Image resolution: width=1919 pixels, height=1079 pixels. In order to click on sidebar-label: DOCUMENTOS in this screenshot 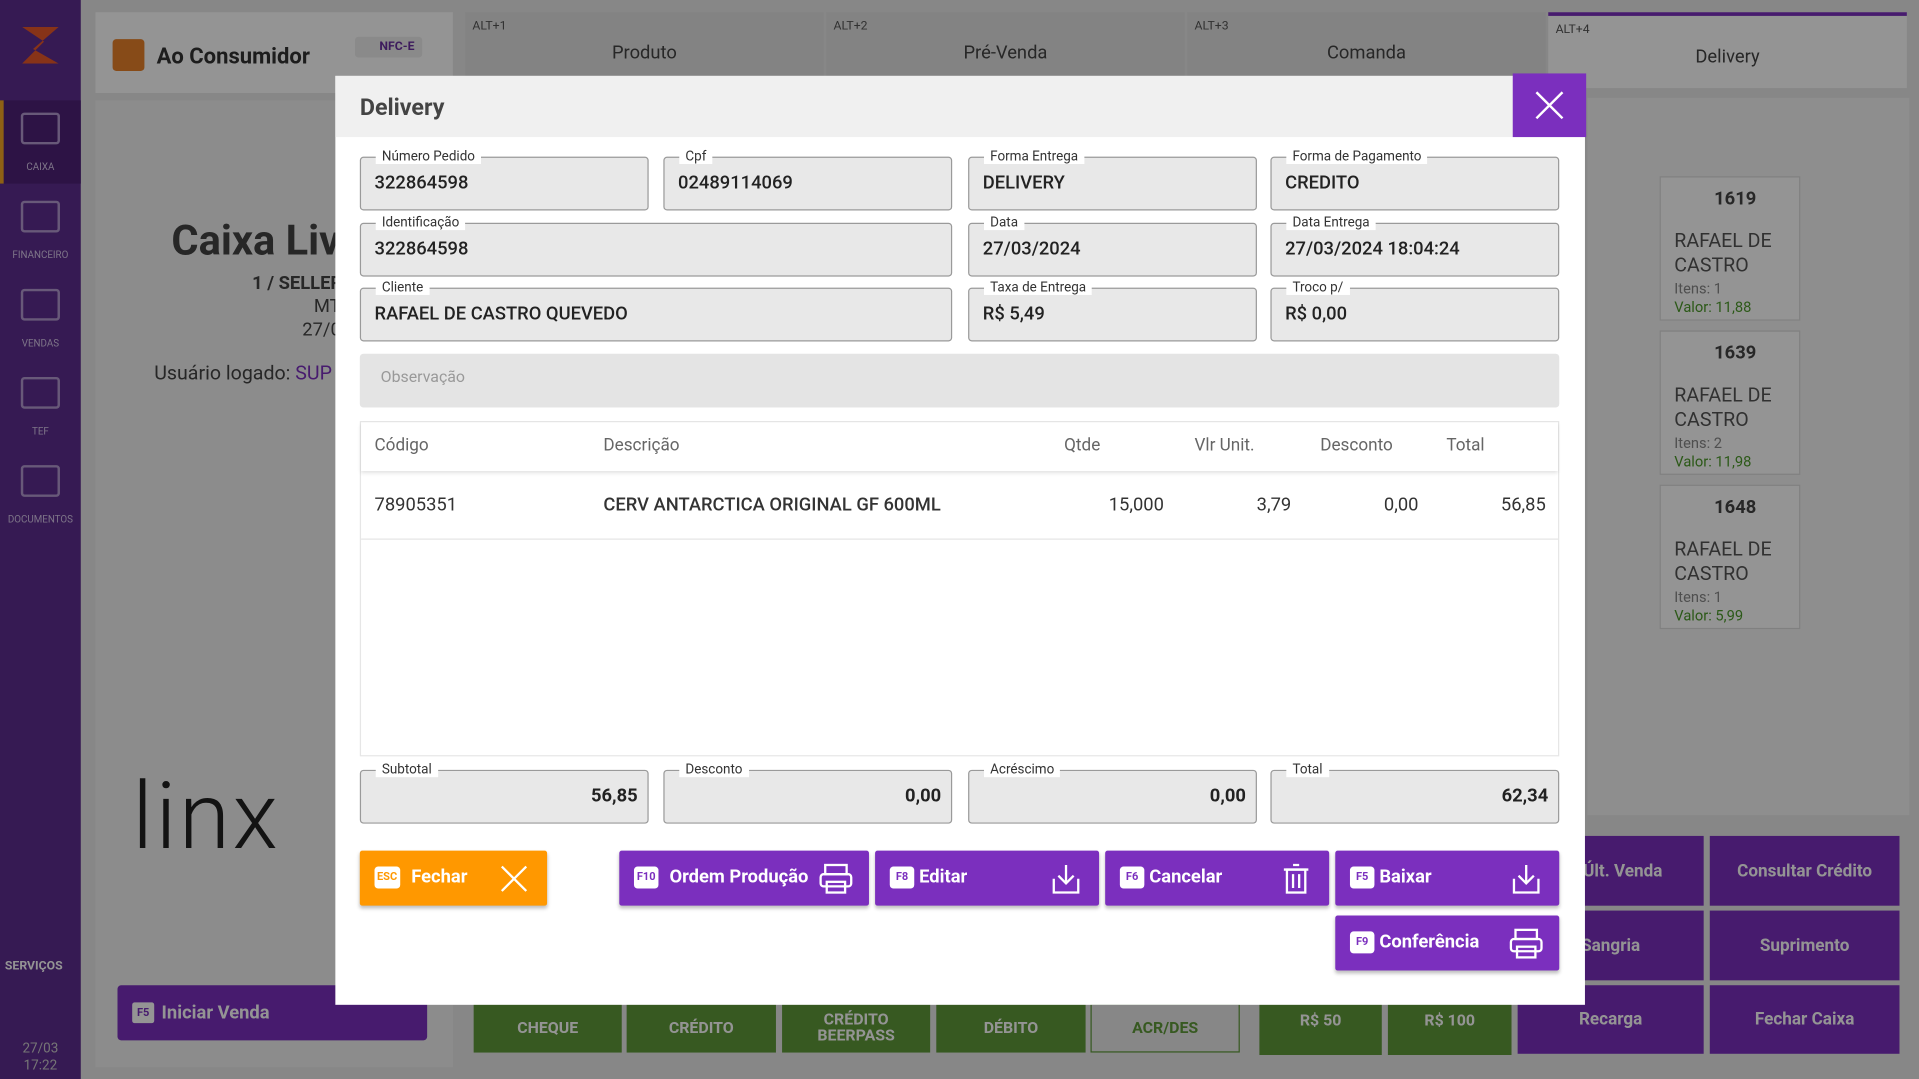, I will do `click(40, 520)`.